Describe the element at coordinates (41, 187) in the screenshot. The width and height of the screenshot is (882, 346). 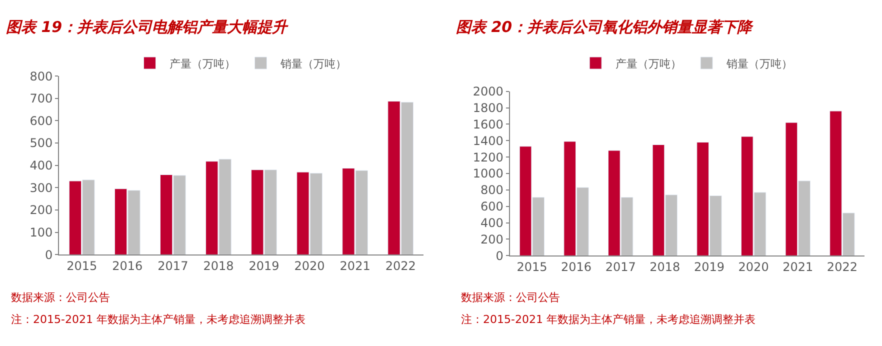
I see `y-tick-label: 300` at that location.